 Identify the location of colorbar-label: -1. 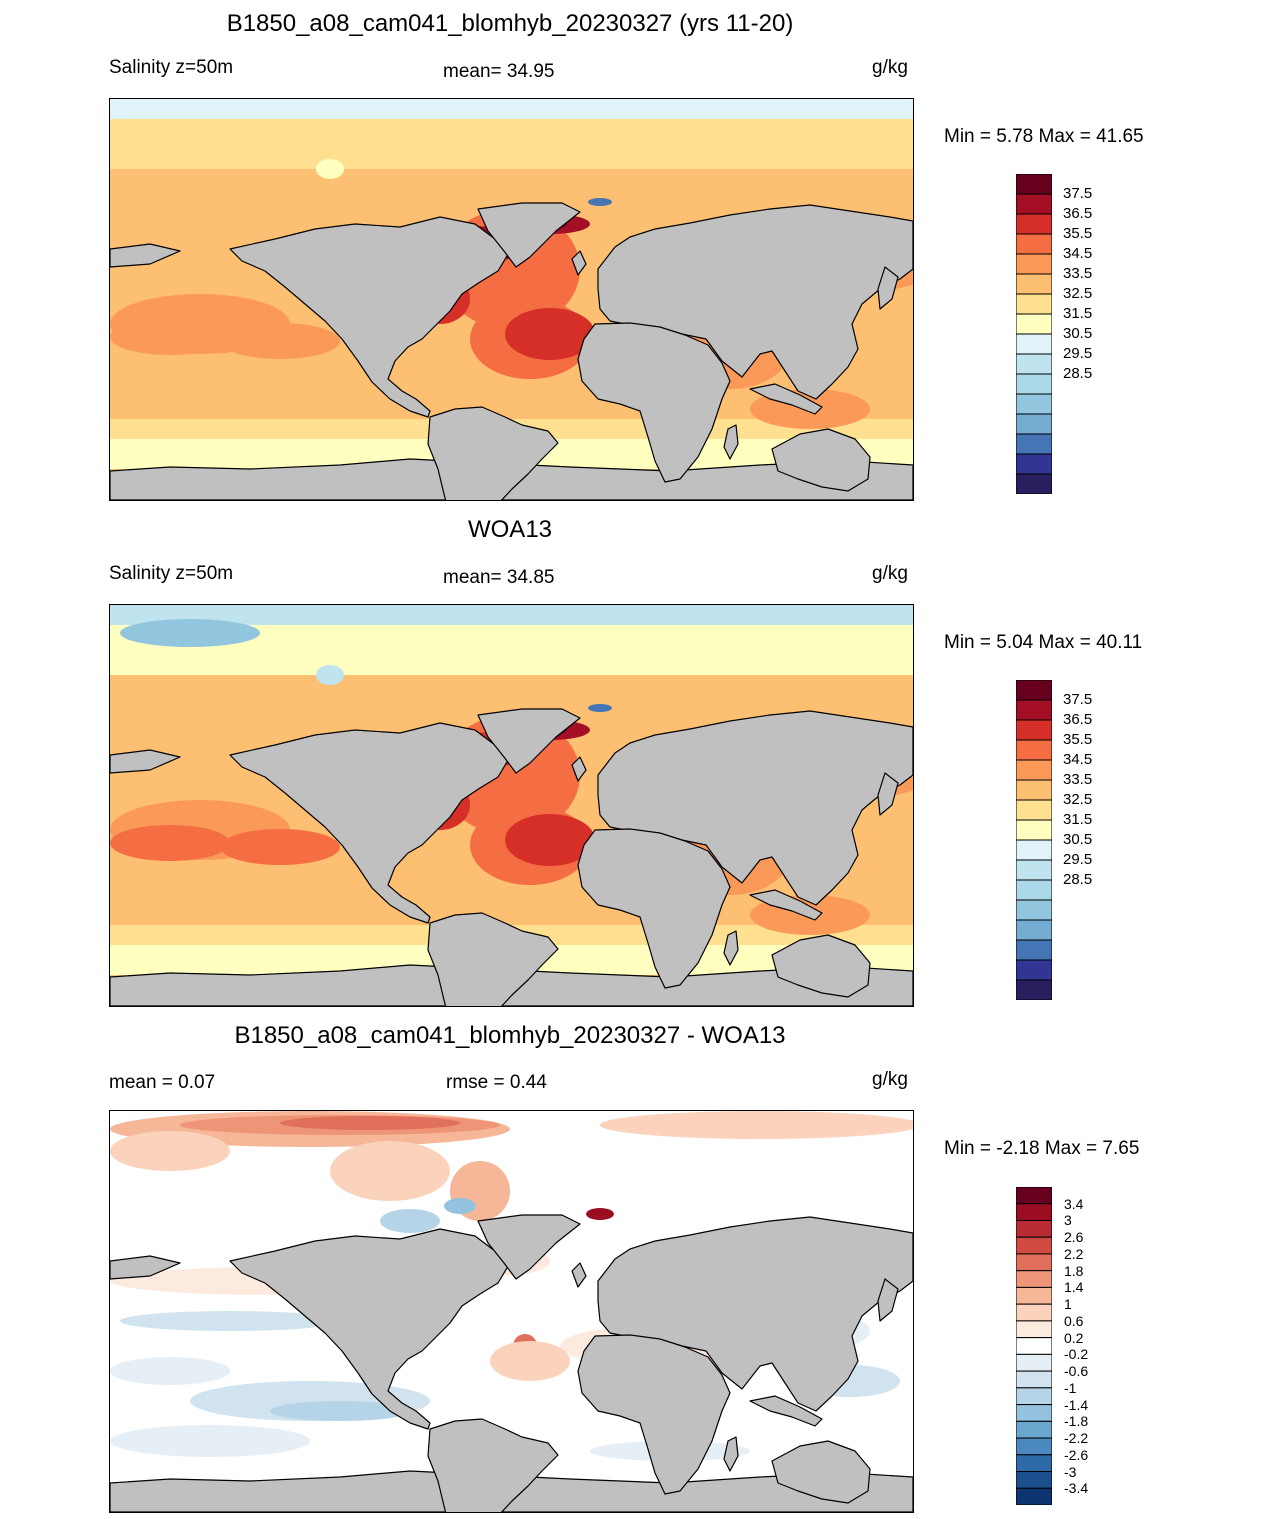
(1070, 1387).